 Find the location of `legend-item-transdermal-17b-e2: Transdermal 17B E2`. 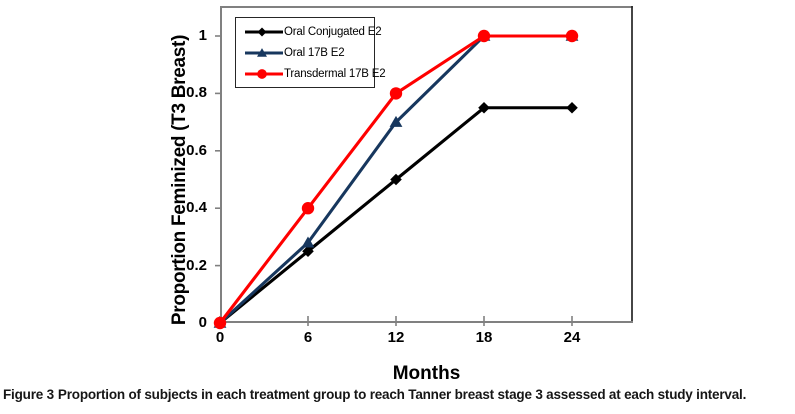

legend-item-transdermal-17b-e2: Transdermal 17B E2 is located at coordinates (315, 74).